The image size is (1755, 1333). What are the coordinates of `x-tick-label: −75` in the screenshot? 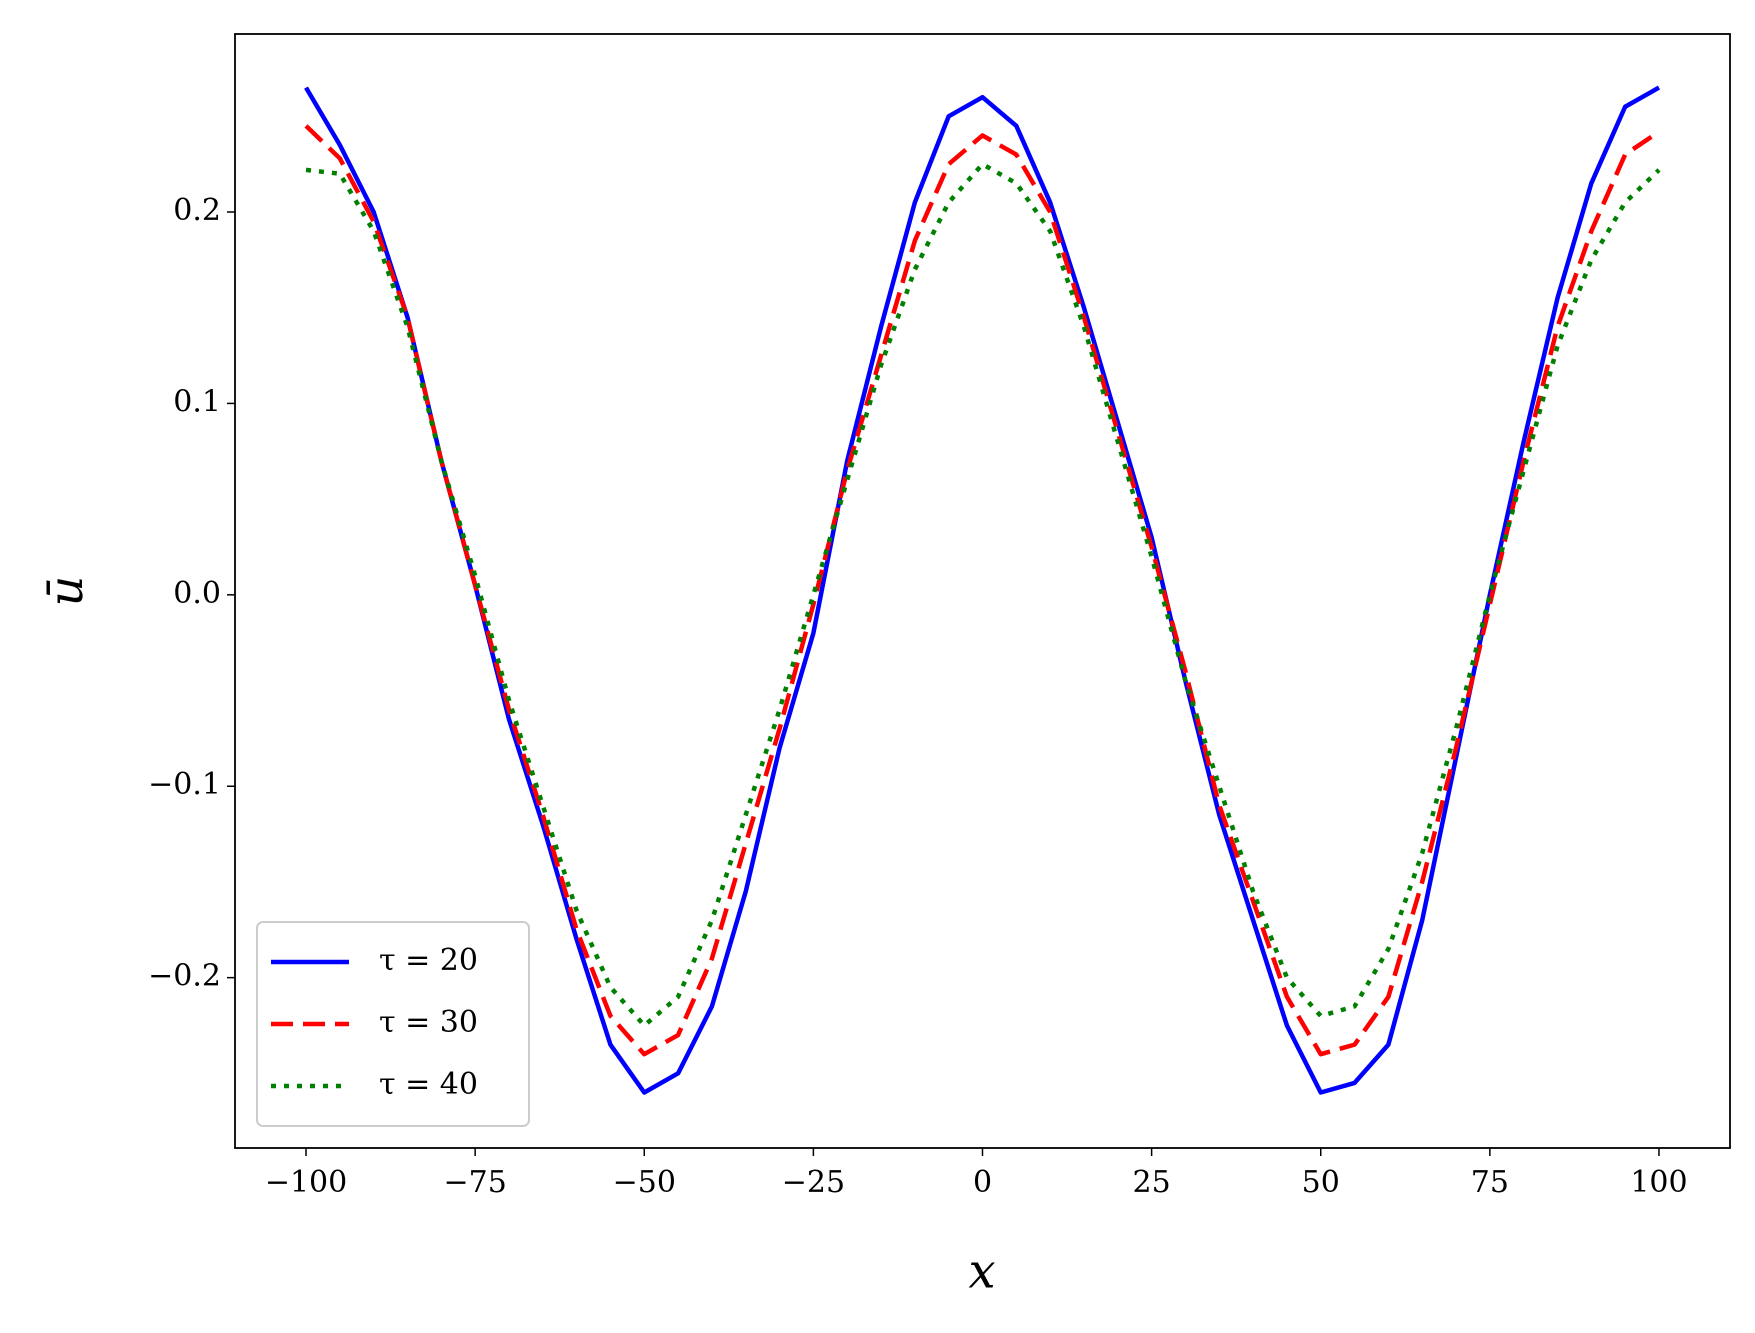 It's located at (474, 1182).